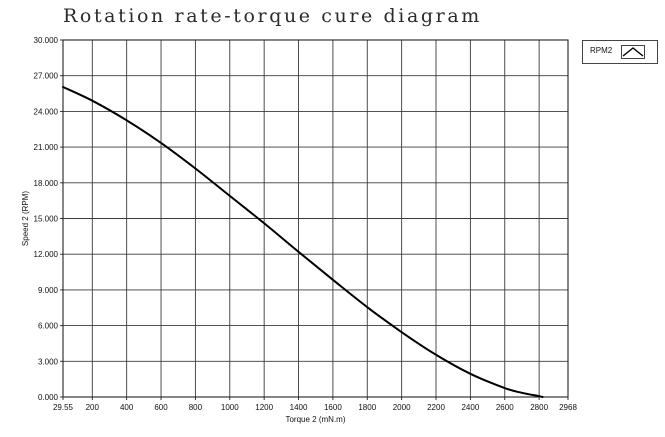  I want to click on y-tick-label: 15.000, so click(46, 219).